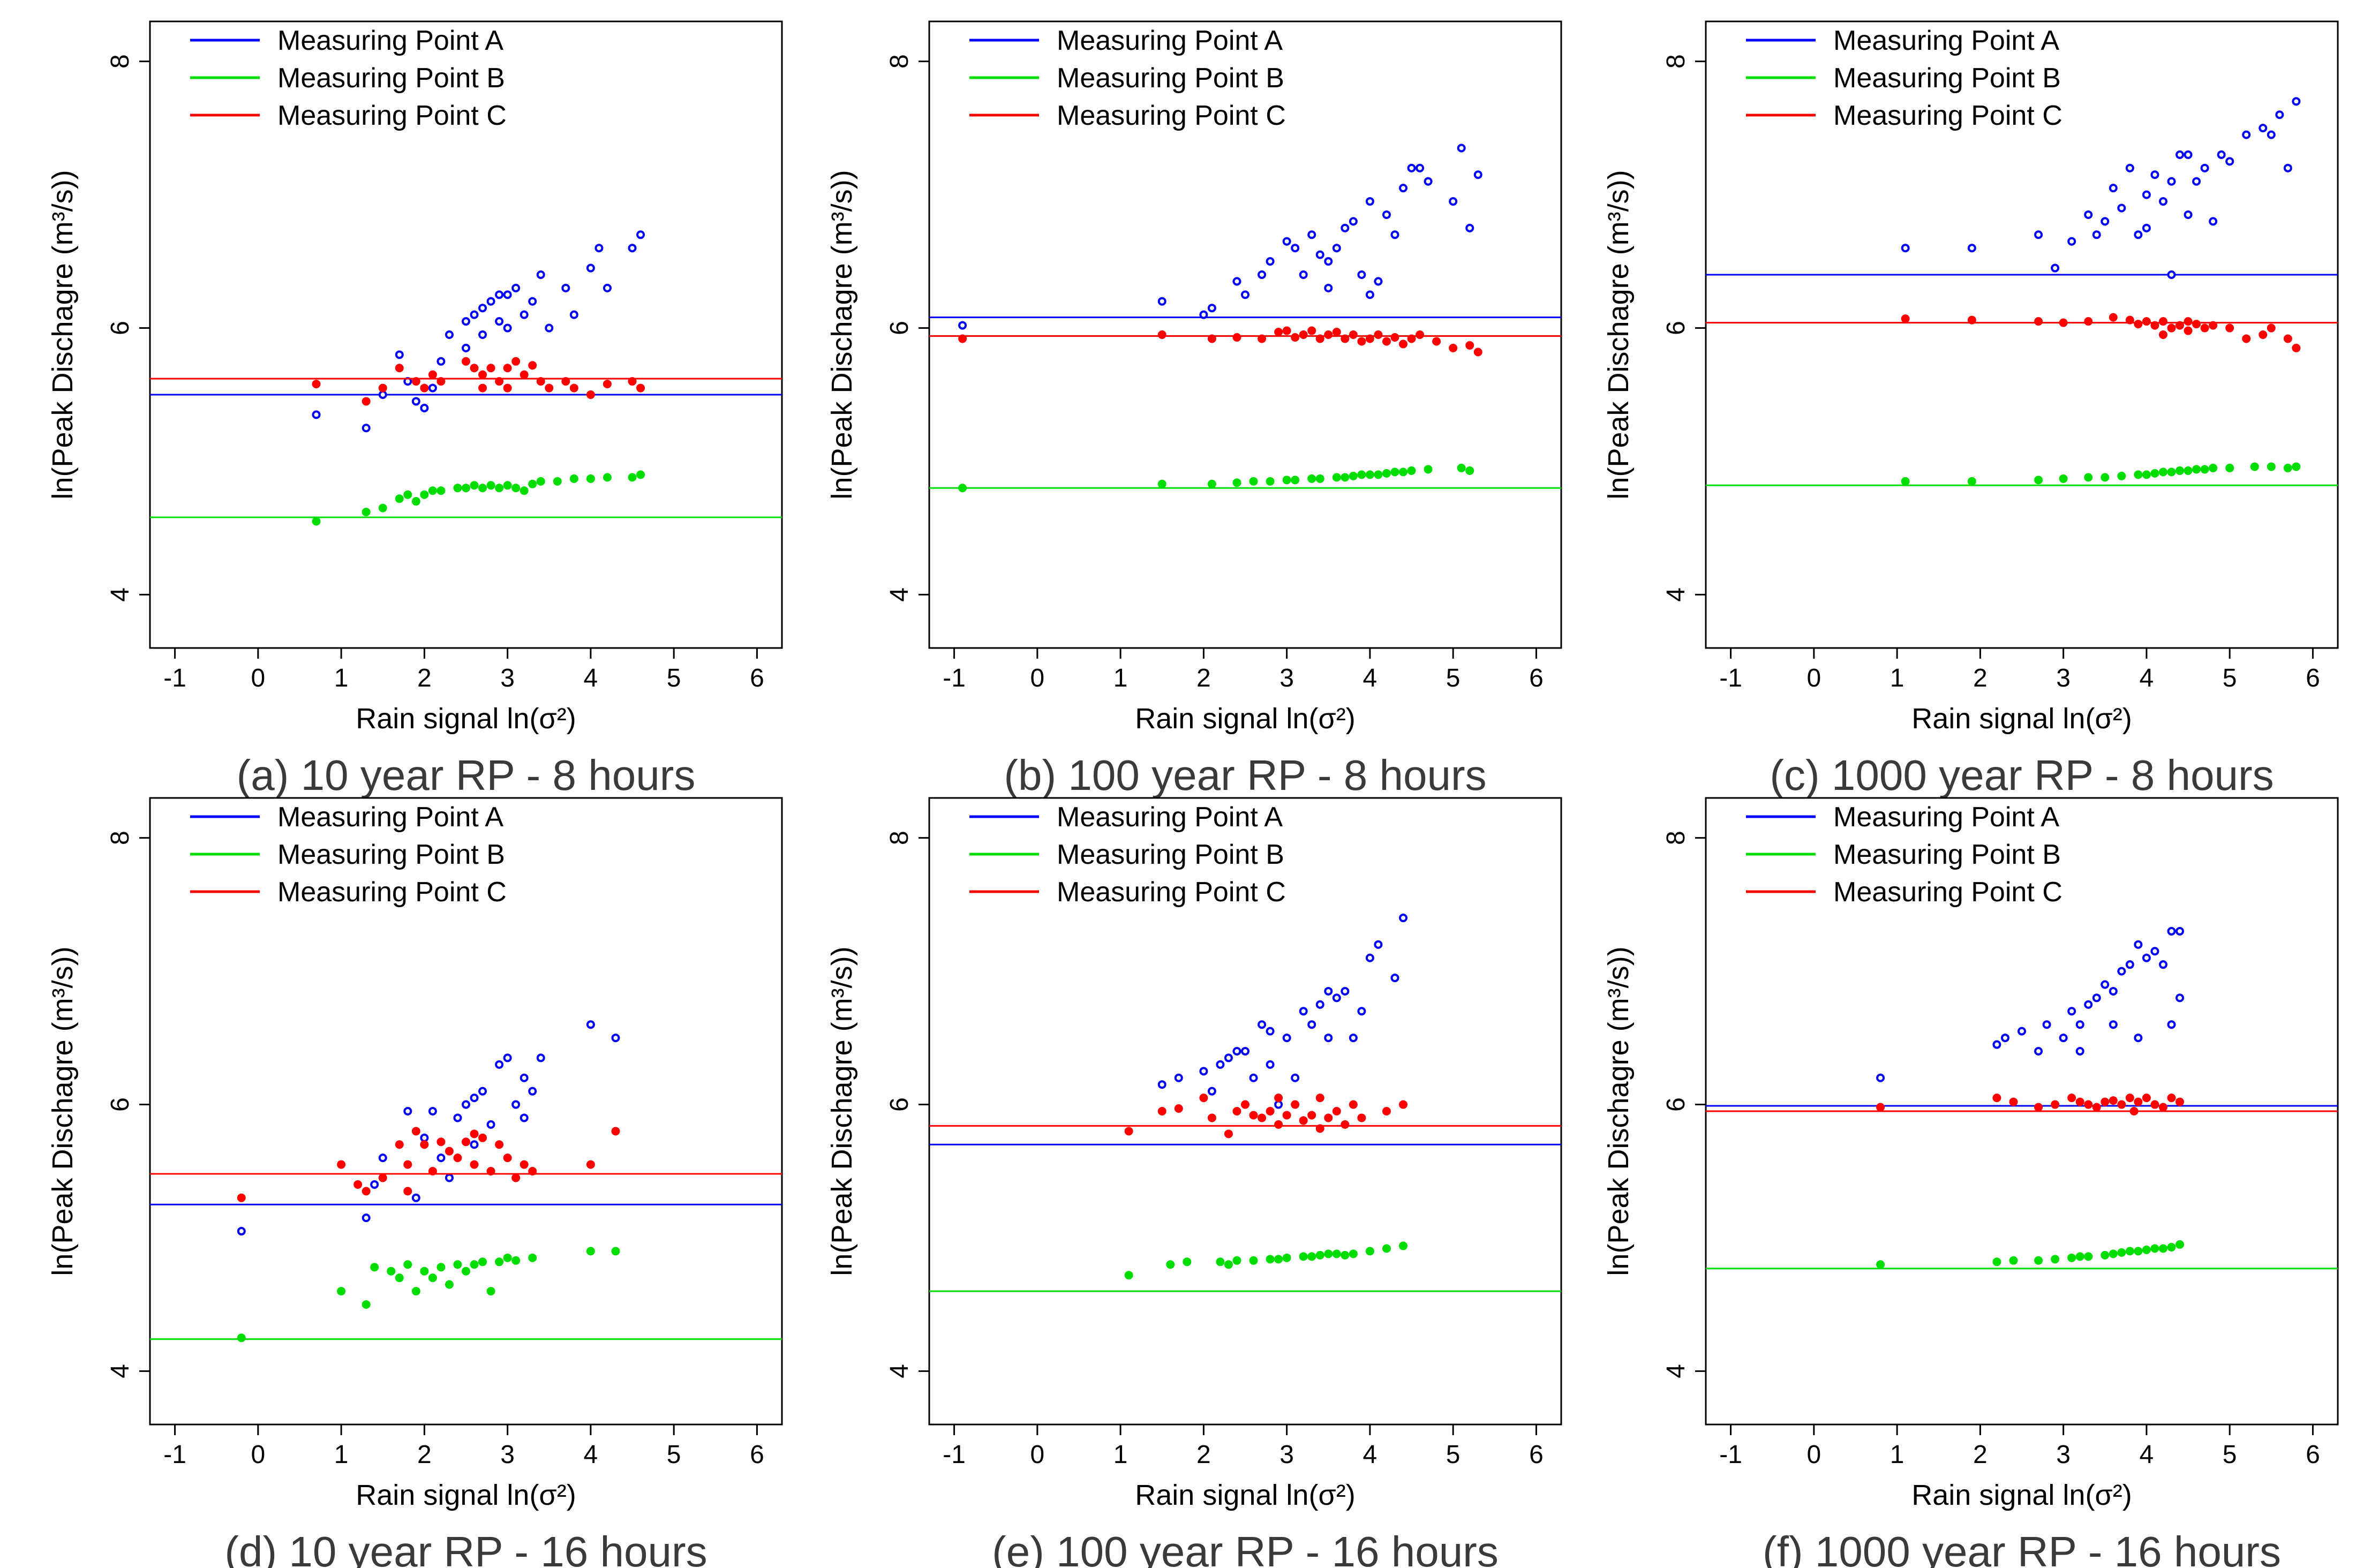 The height and width of the screenshot is (1568, 2356). Describe the element at coordinates (1676, 594) in the screenshot. I see `y-tick-label: 4` at that location.